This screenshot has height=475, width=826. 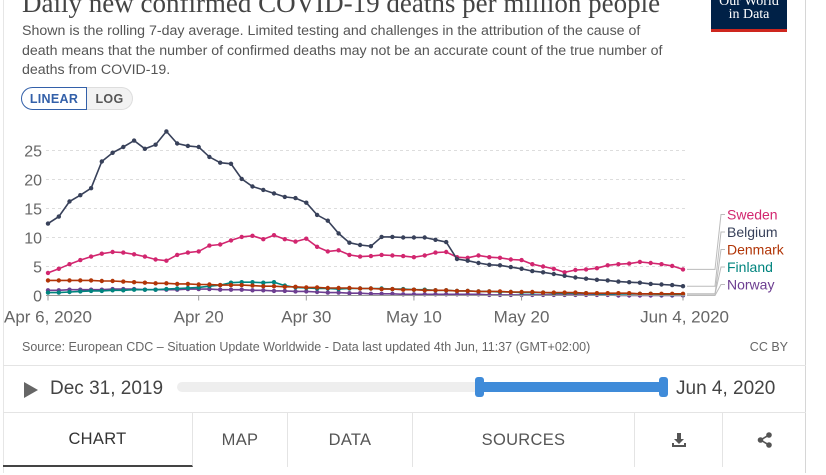 I want to click on share-icon, so click(x=764, y=440).